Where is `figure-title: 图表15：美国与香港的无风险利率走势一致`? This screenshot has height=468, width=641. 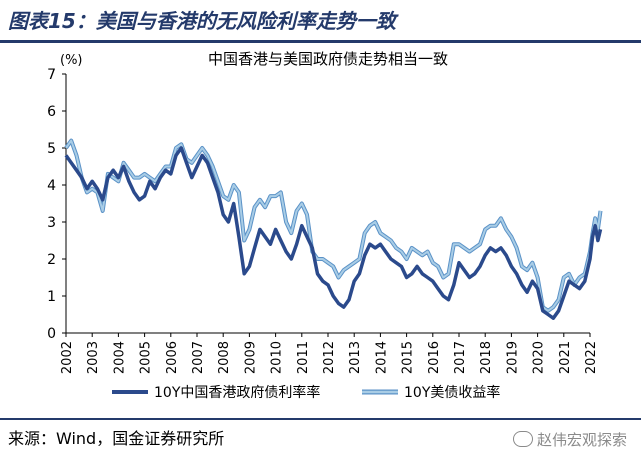 figure-title: 图表15：美国与香港的无风险利率走势一致 is located at coordinates (202, 21).